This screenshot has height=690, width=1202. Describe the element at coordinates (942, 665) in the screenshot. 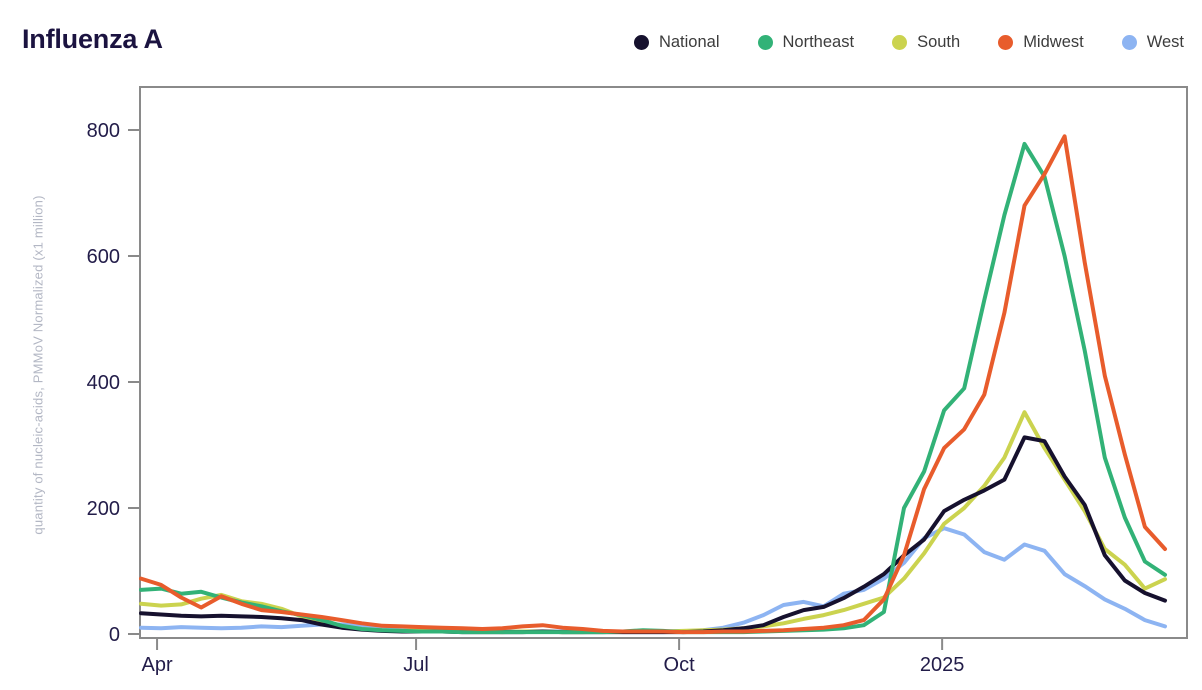

I see `x-tick-label: 2025` at that location.